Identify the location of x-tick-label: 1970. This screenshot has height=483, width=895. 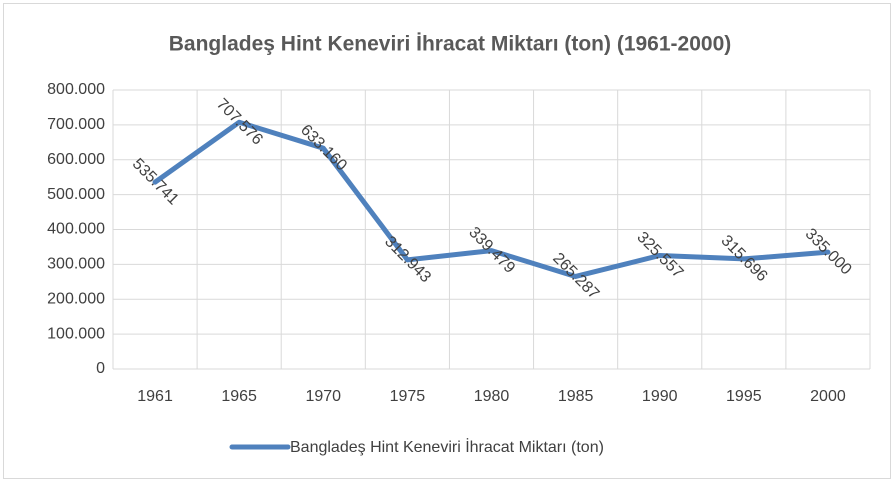
(323, 396).